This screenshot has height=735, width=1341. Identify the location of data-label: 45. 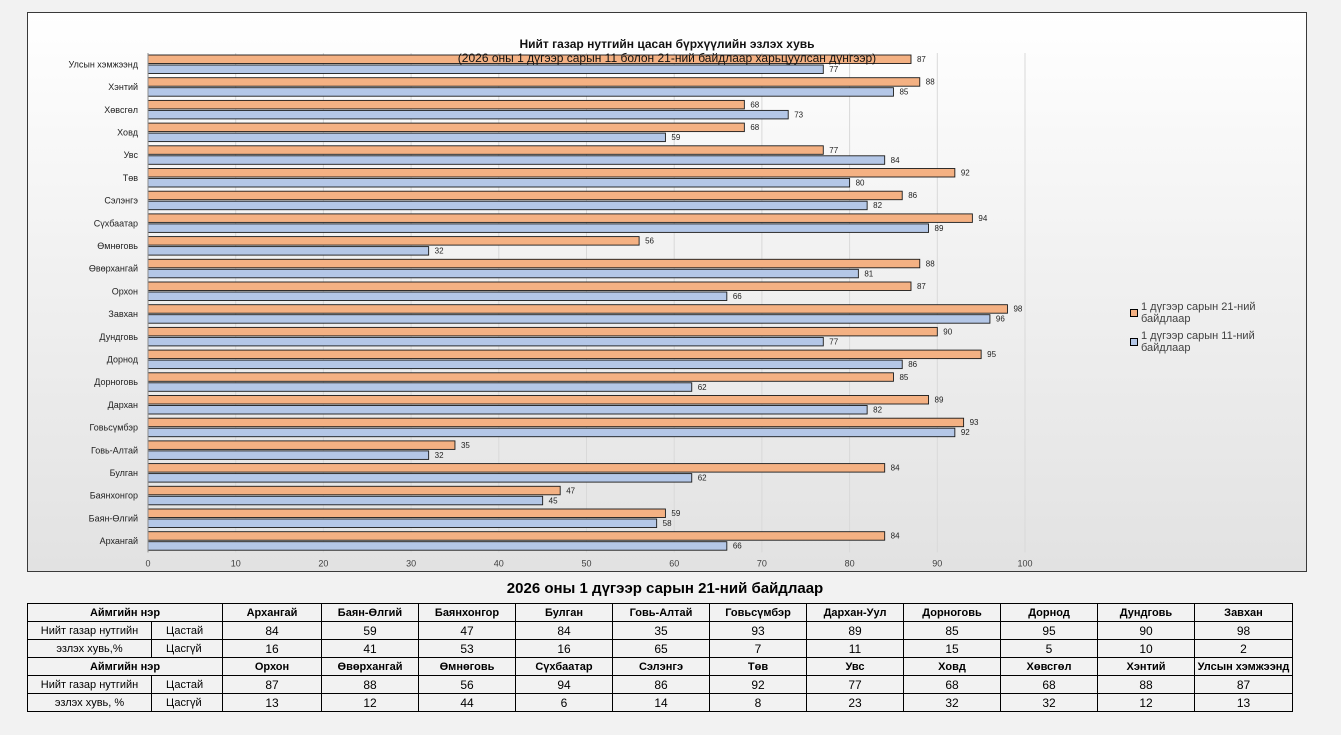
(553, 500).